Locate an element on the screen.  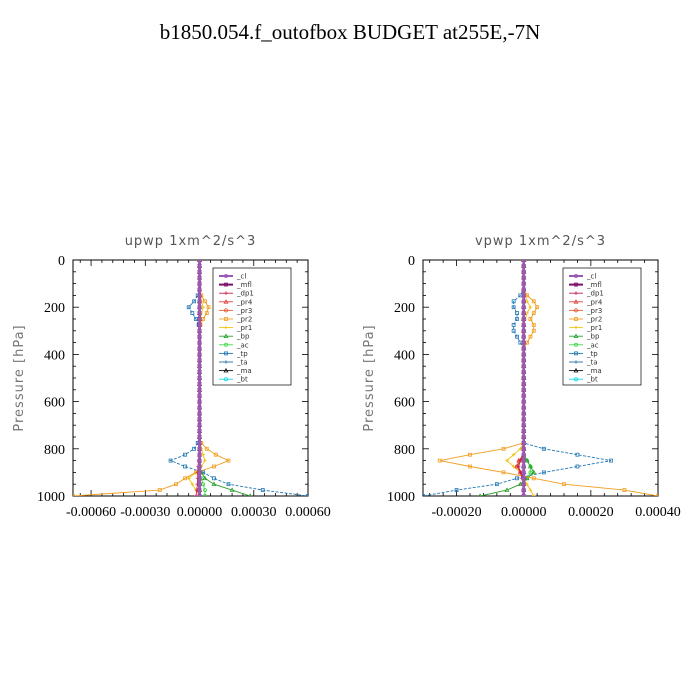
x-tick-label: -0.00020 is located at coordinates (456, 512).